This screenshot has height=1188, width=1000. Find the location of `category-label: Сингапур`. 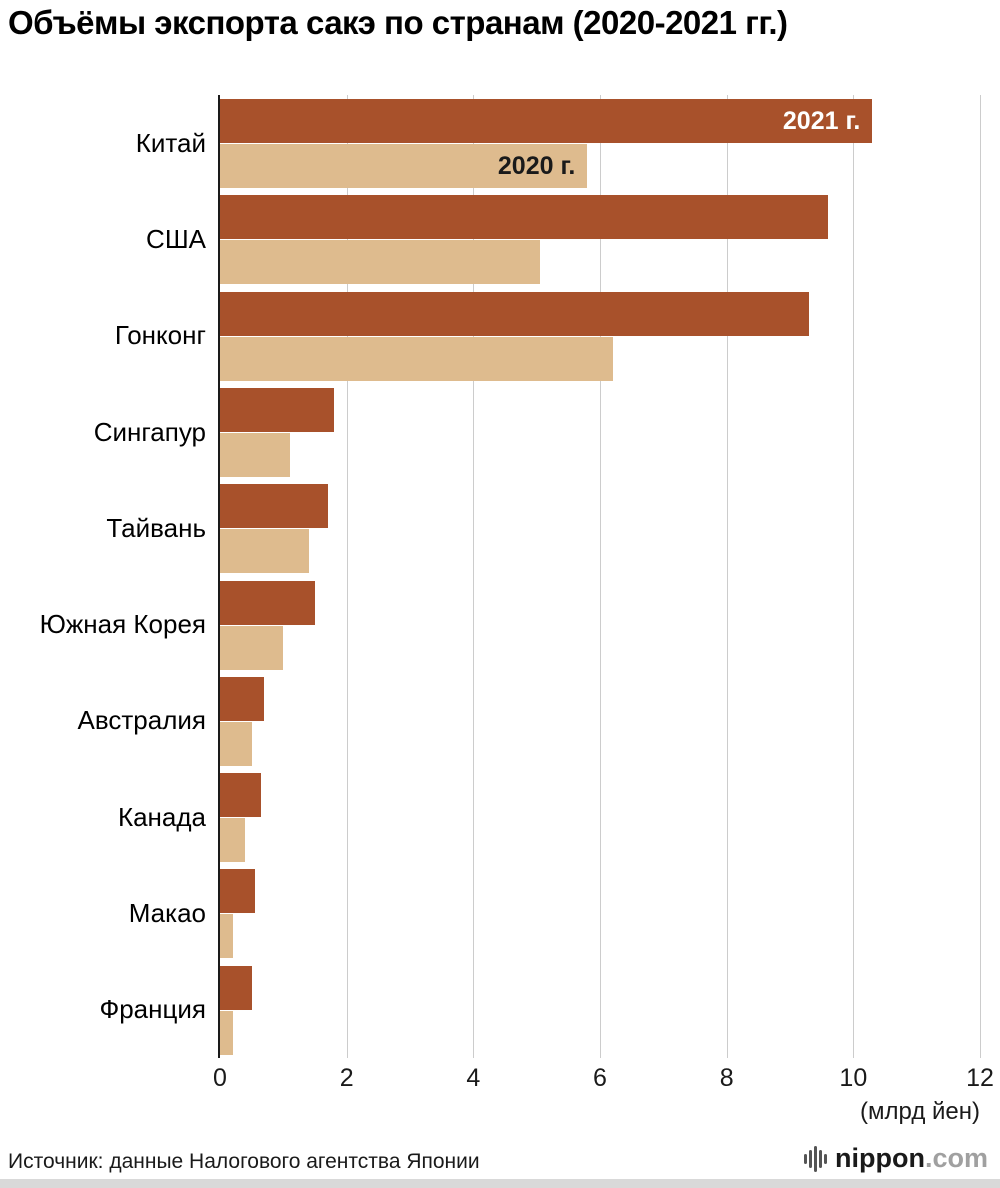

category-label: Сингапур is located at coordinates (149, 431).